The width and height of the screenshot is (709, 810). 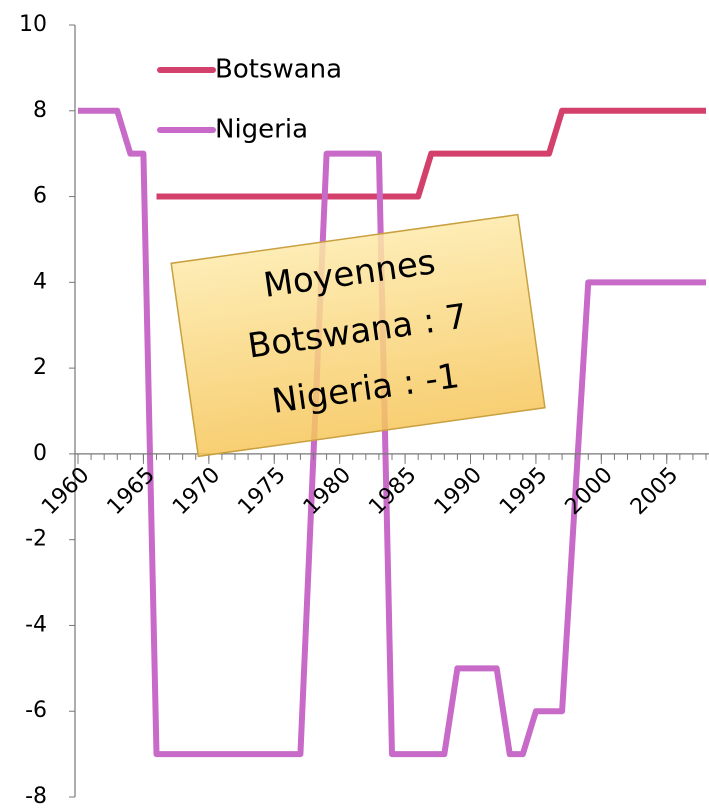 I want to click on legend-label: Nigeria, so click(x=261, y=130).